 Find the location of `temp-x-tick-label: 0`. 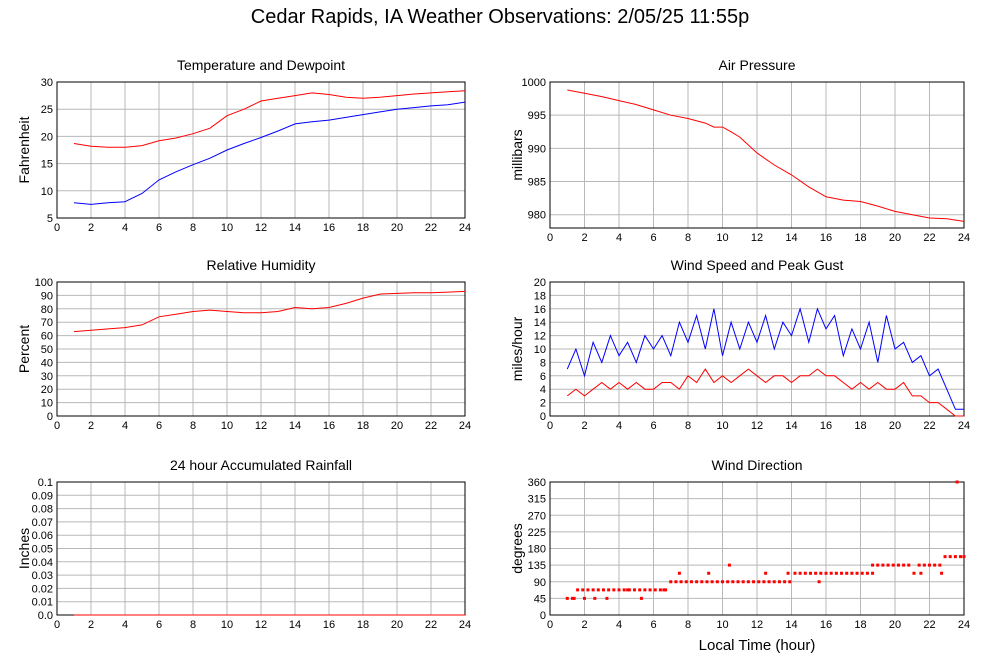

temp-x-tick-label: 0 is located at coordinates (57, 228).